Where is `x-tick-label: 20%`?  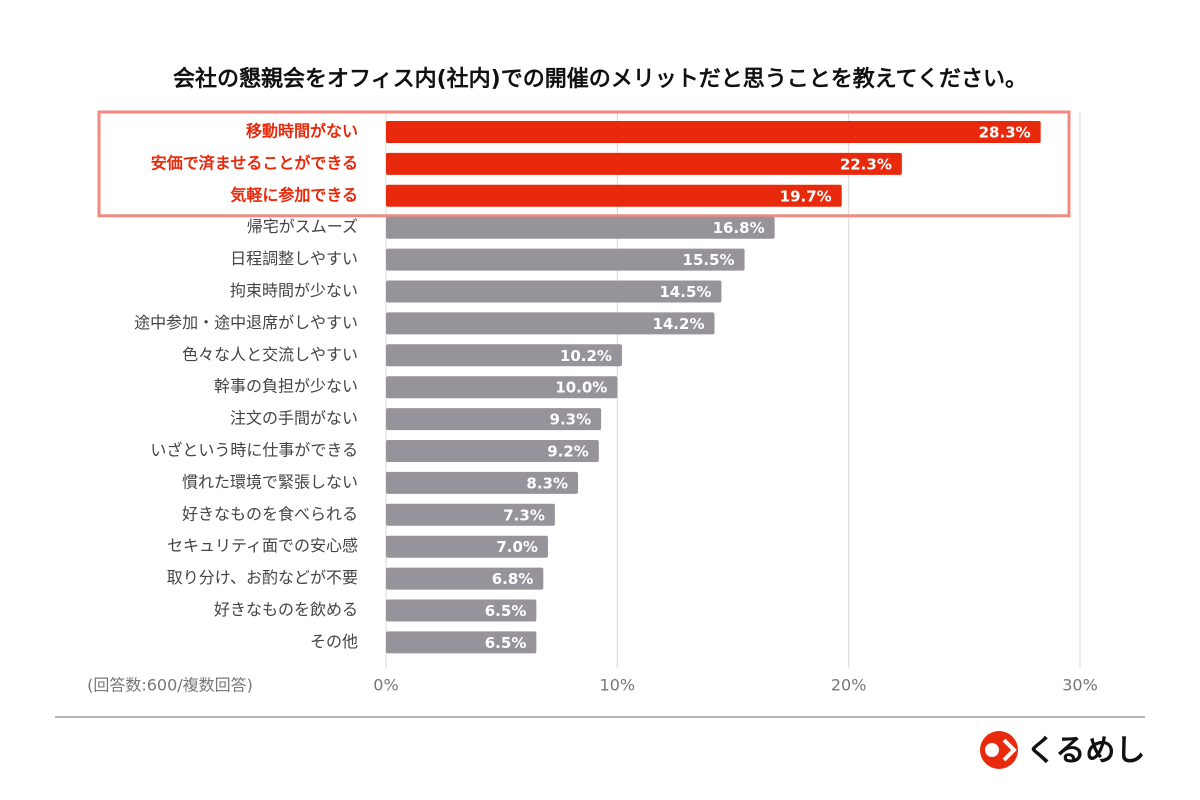 x-tick-label: 20% is located at coordinates (849, 685).